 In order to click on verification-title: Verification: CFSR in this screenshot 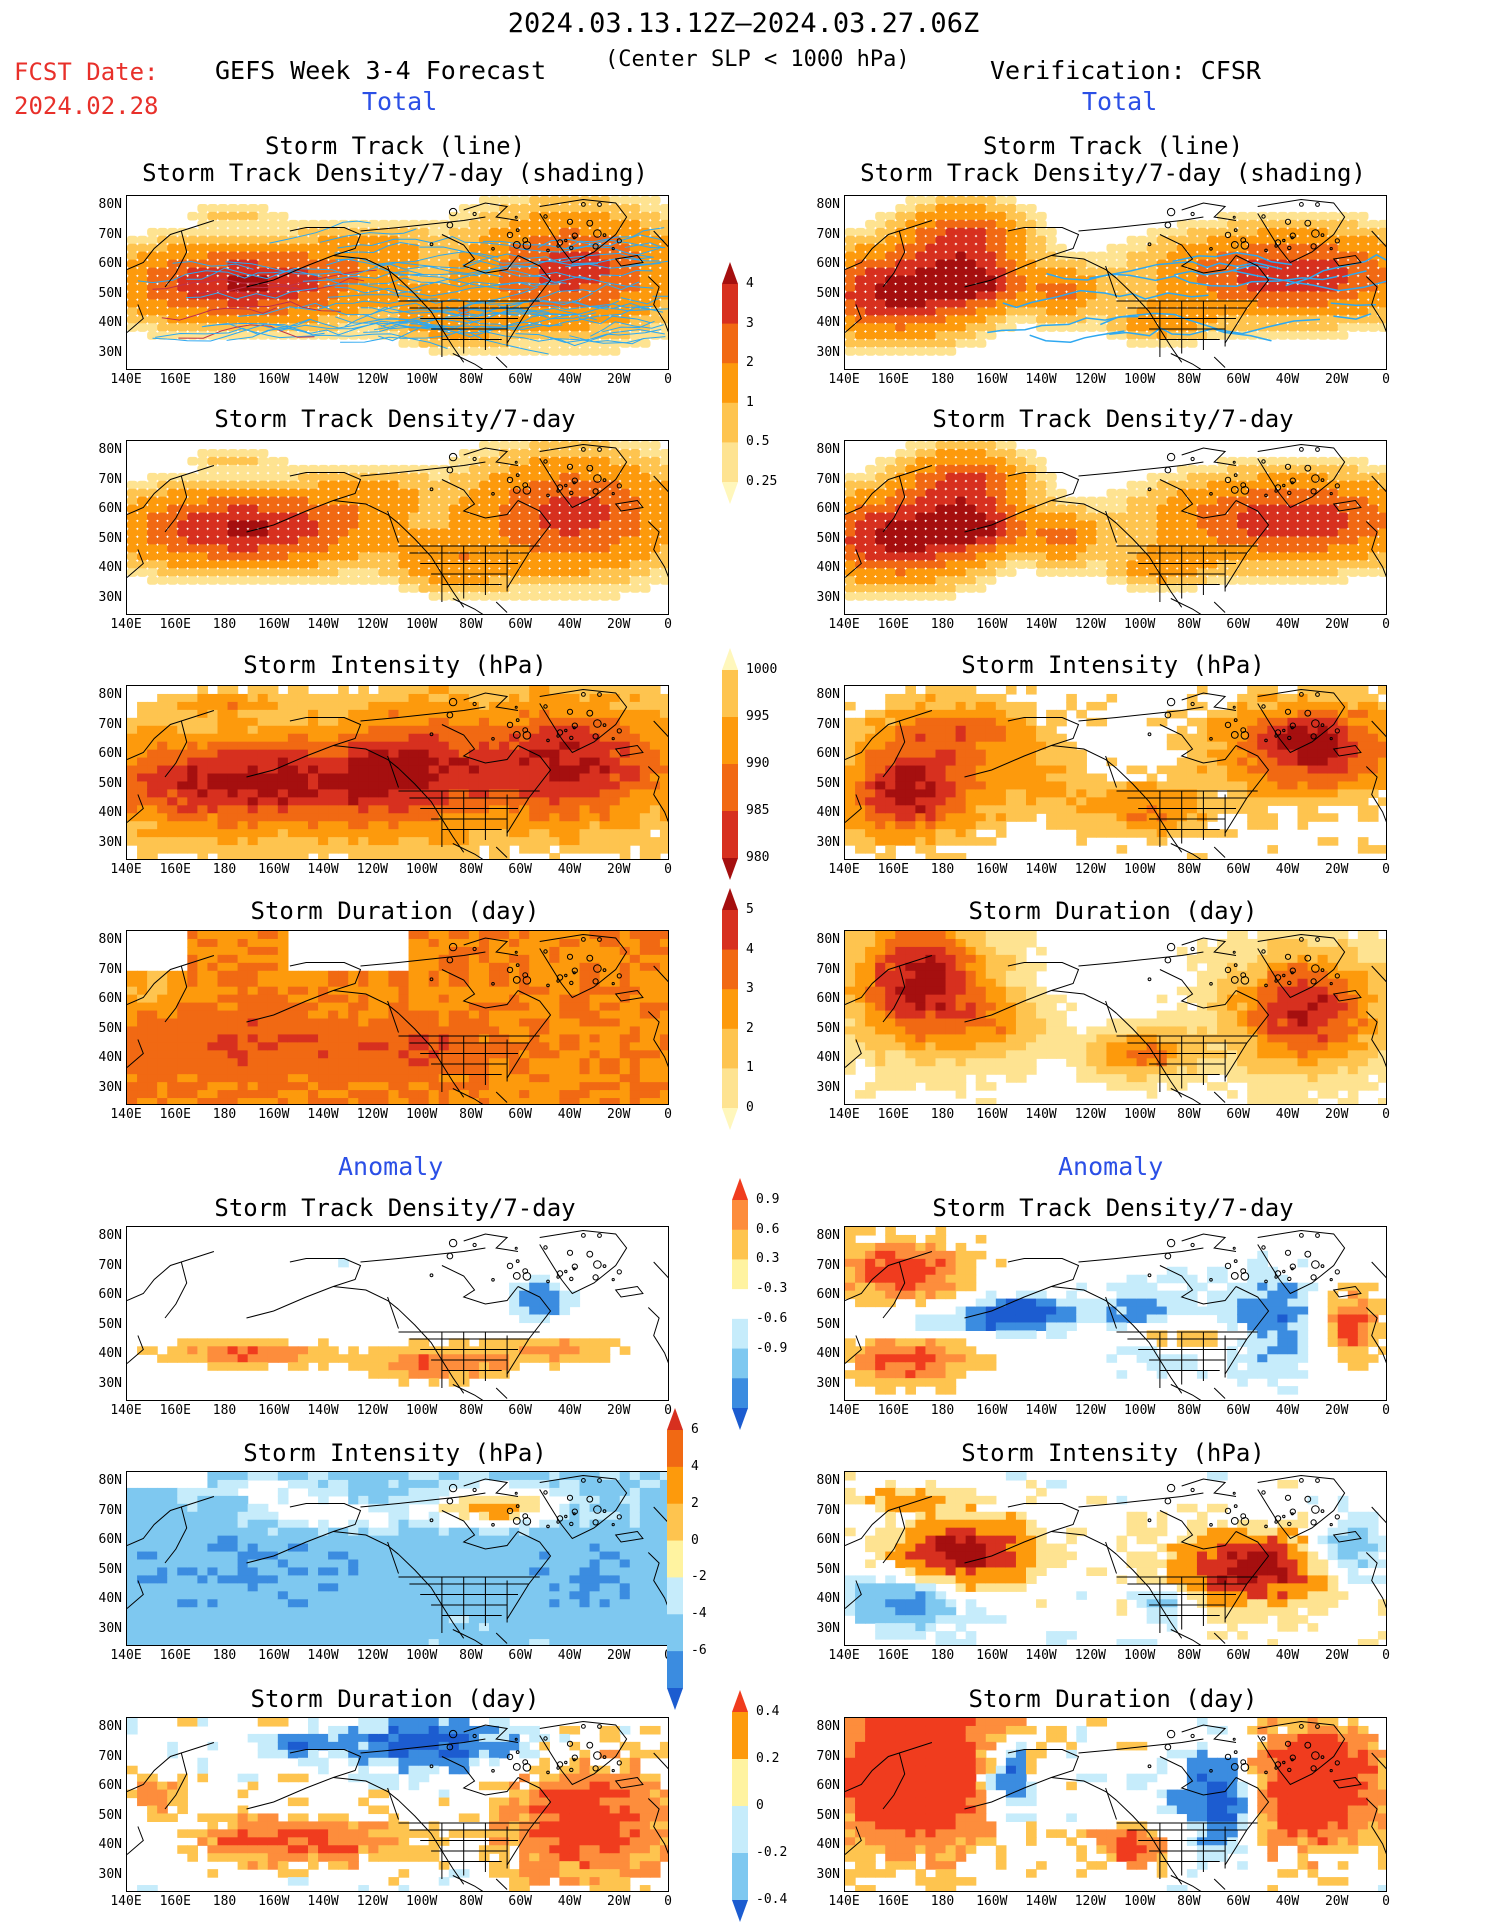, I will do `click(1125, 70)`.